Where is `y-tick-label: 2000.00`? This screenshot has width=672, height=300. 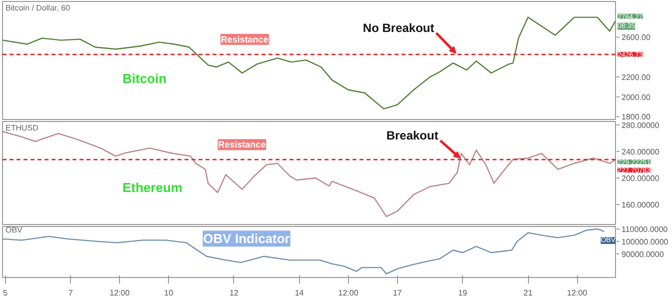 y-tick-label: 2000.00 is located at coordinates (636, 97).